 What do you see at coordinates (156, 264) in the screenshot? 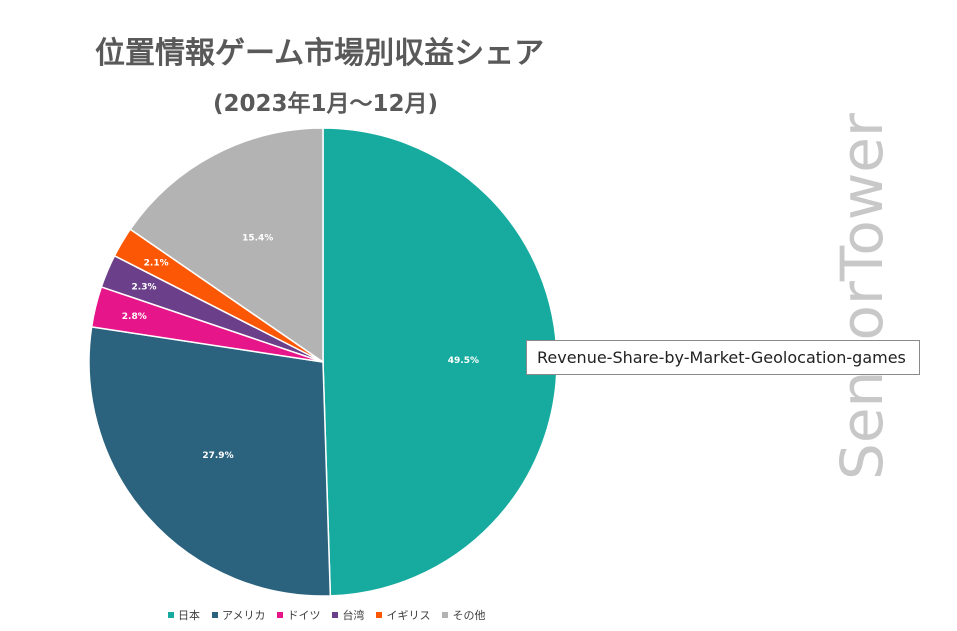
I see `slice-label-4: 2.1%` at bounding box center [156, 264].